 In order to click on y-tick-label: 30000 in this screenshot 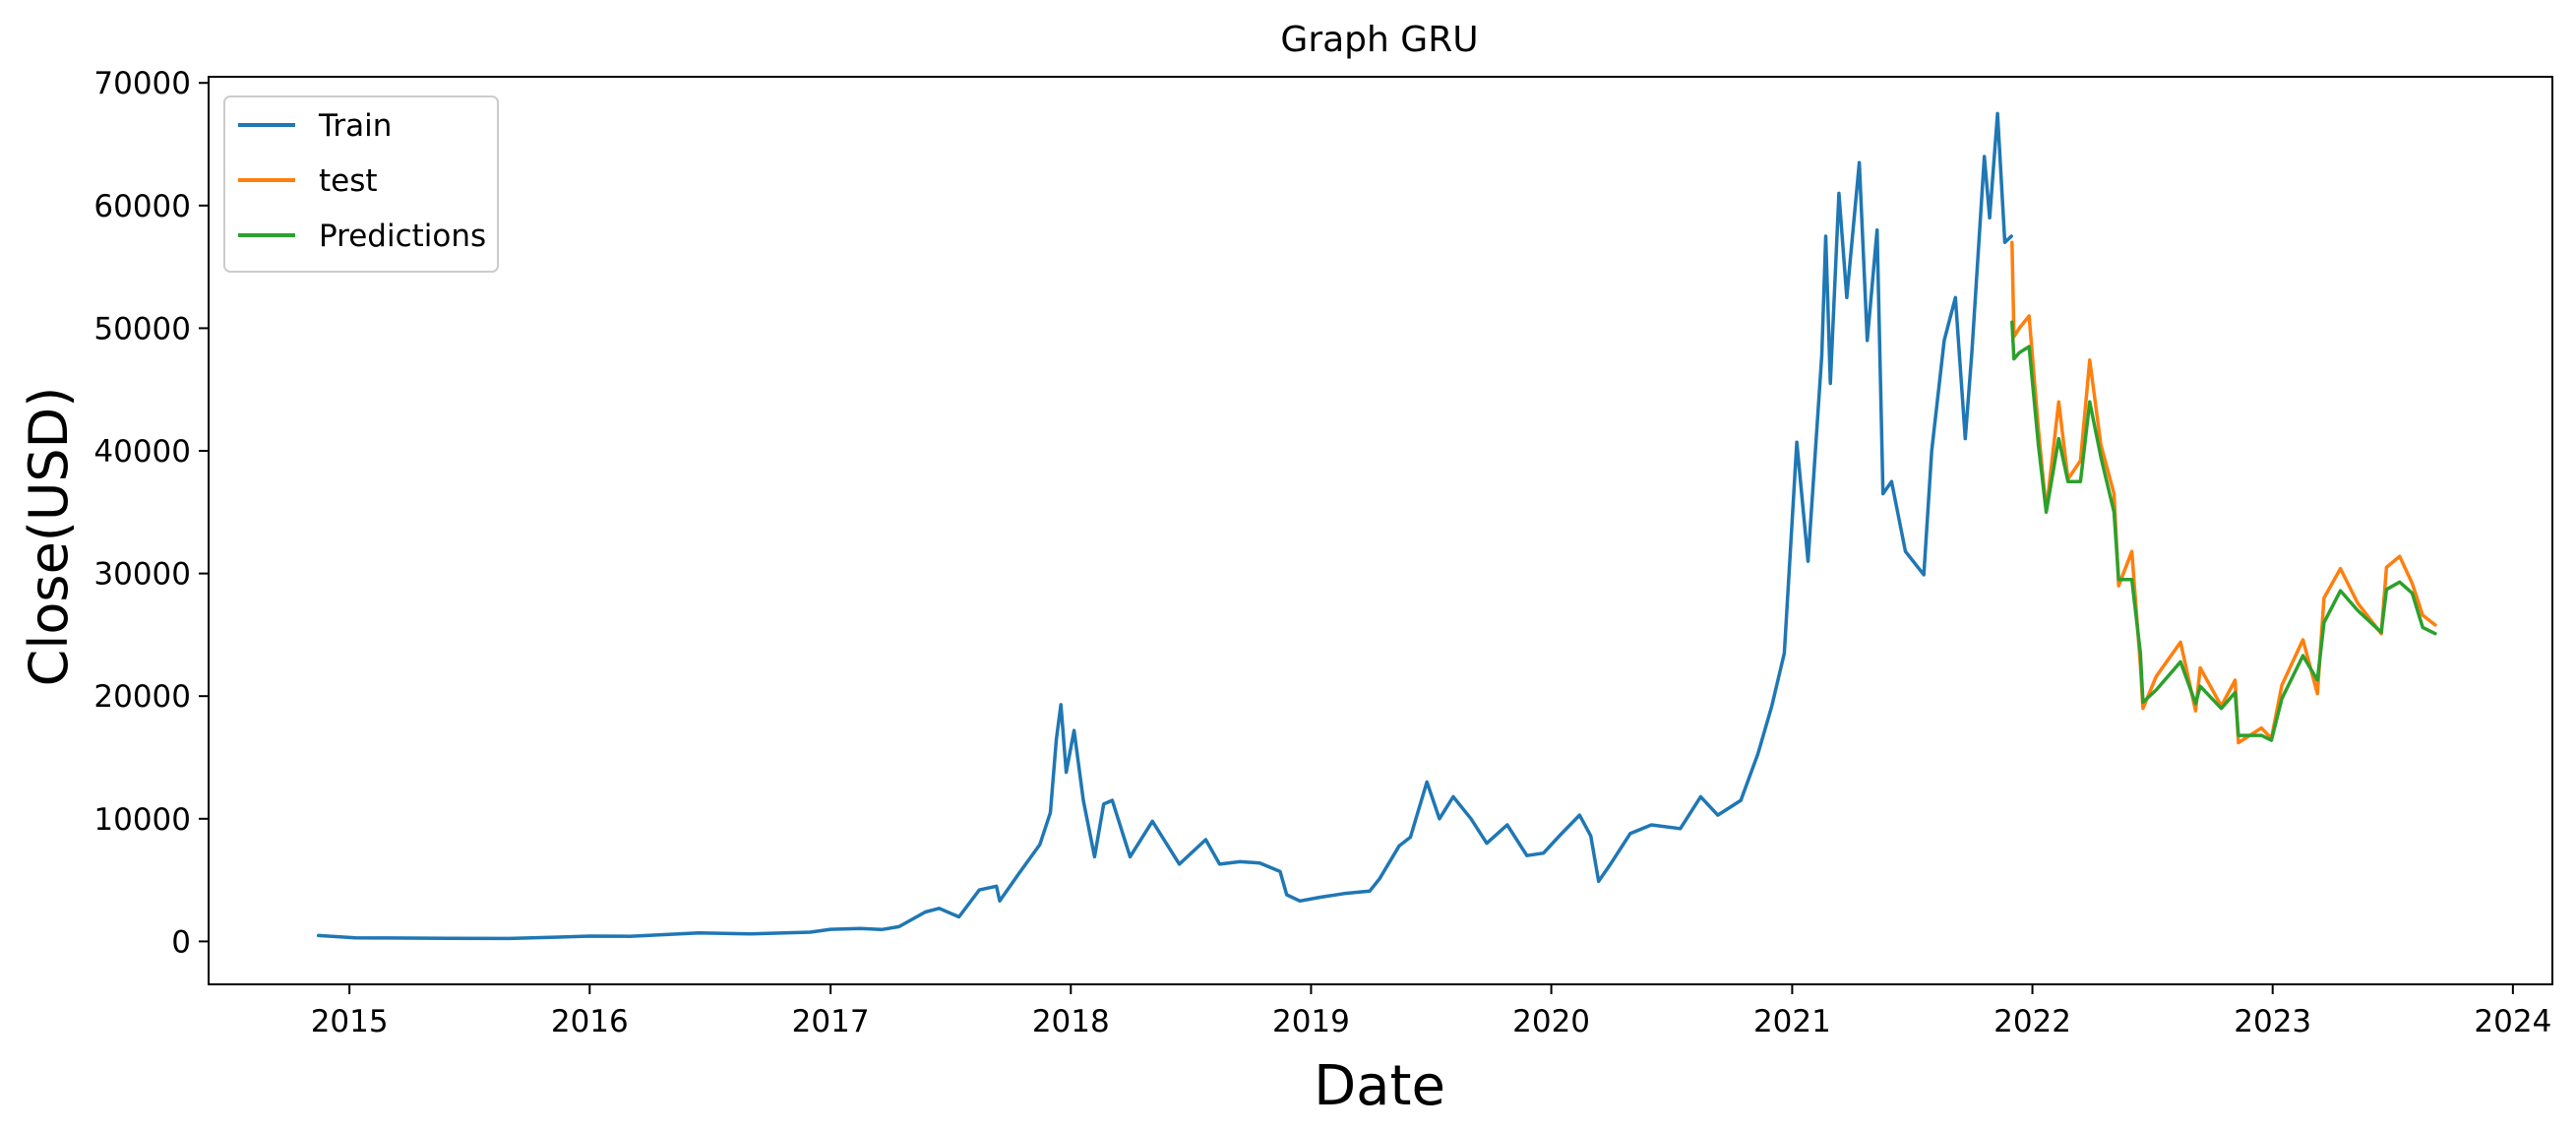, I will do `click(142, 575)`.